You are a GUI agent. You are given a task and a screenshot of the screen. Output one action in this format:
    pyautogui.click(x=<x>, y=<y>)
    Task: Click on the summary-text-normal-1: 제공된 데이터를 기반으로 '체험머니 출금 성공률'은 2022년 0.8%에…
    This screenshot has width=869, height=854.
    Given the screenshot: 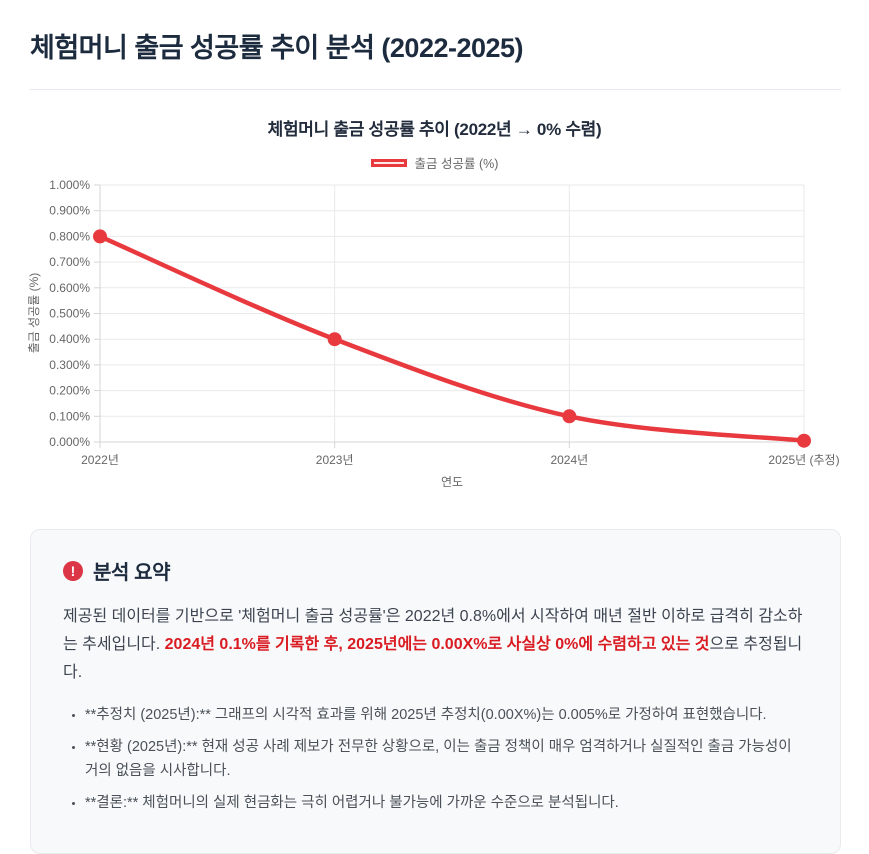 What is the action you would take?
    pyautogui.click(x=433, y=630)
    